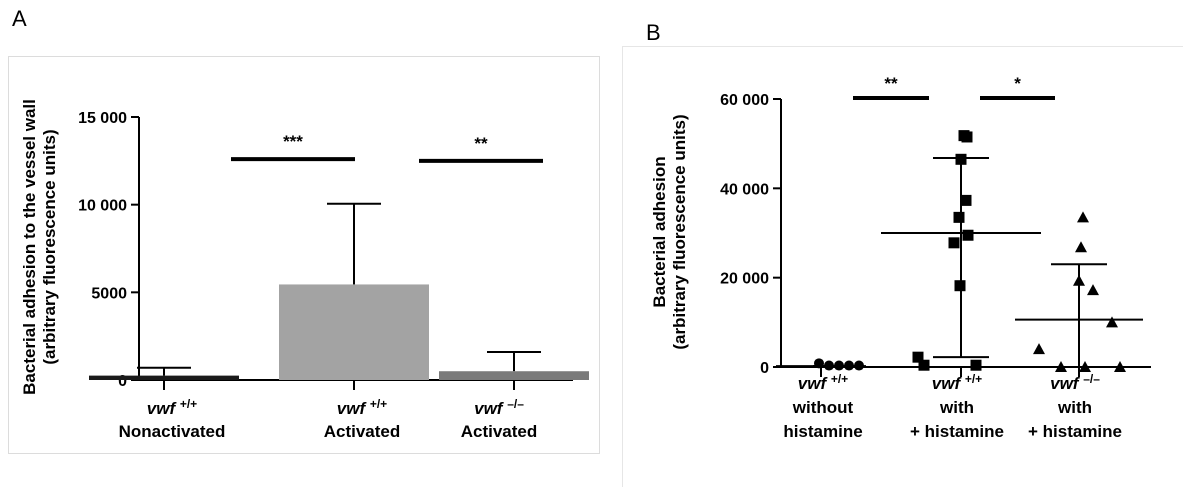 Image resolution: width=1184 pixels, height=492 pixels. What do you see at coordinates (102, 118) in the screenshot?
I see `y-tick-label: 15 000` at bounding box center [102, 118].